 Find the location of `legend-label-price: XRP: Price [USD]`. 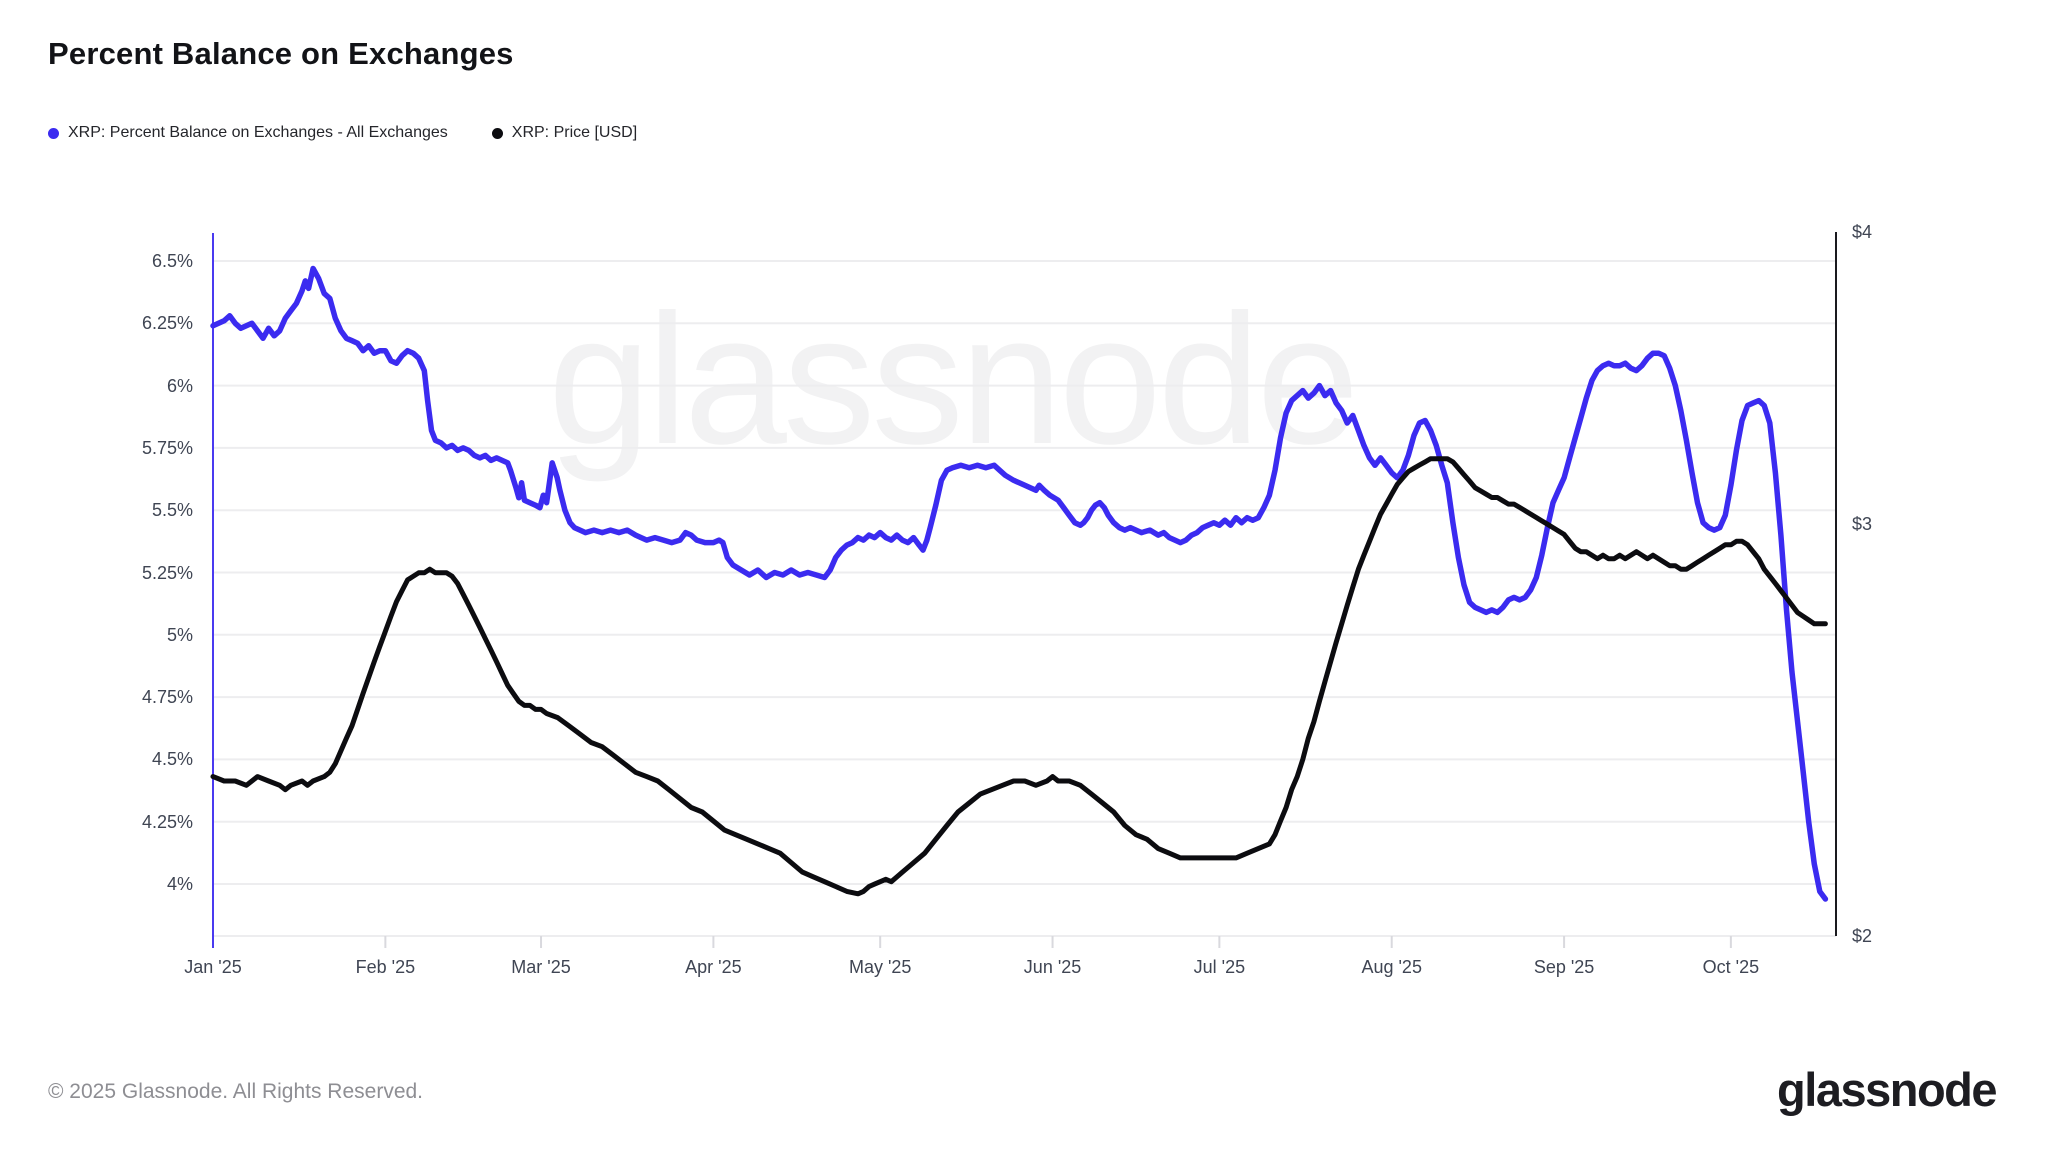

legend-label-price: XRP: Price [USD] is located at coordinates (574, 132).